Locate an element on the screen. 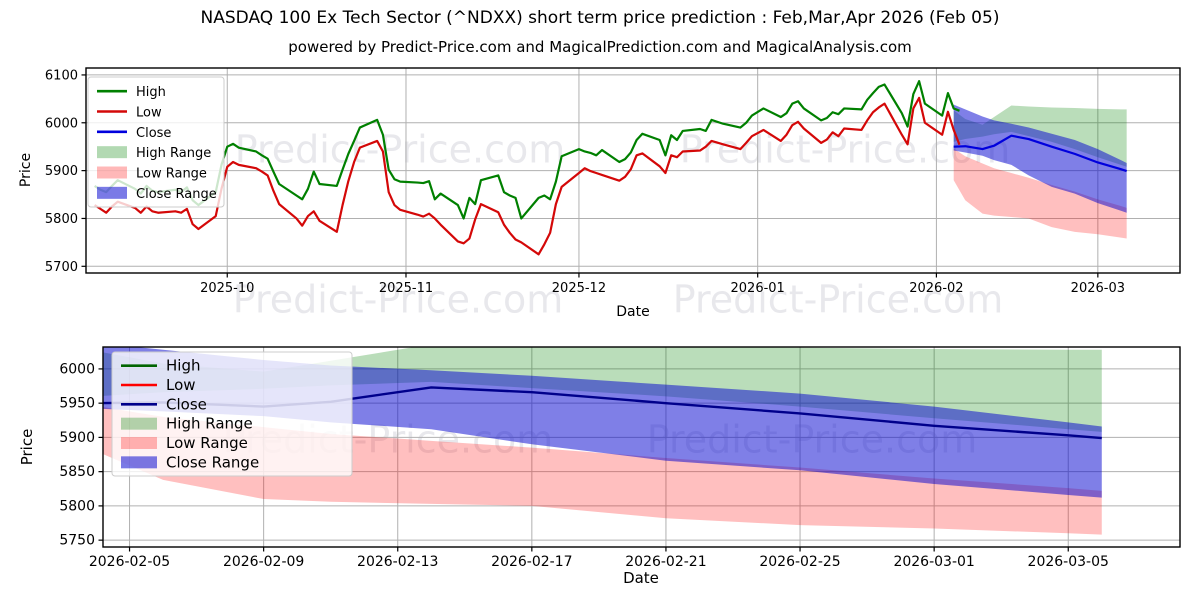  x-tick-label: 2026-02 is located at coordinates (936, 288).